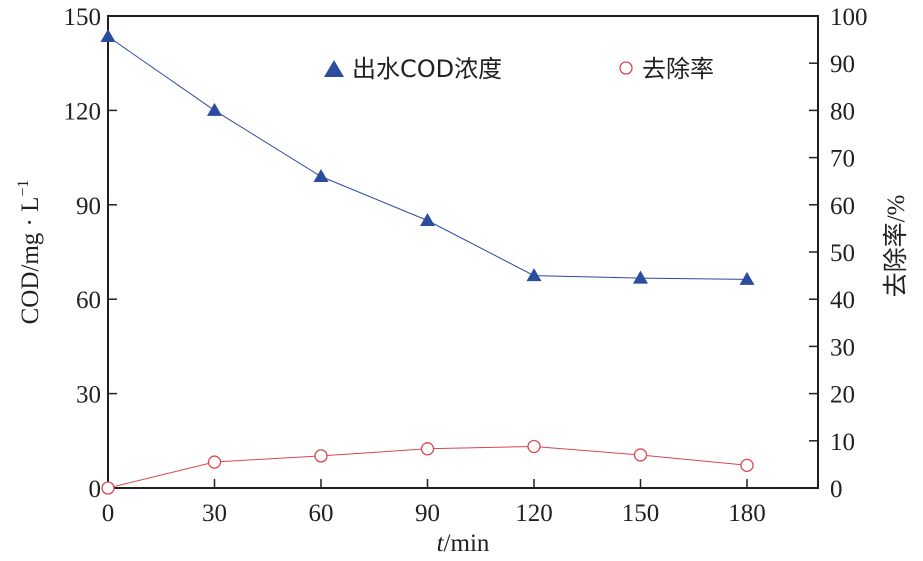  Describe the element at coordinates (842, 159) in the screenshot. I see `y-right-tick-label: 70` at that location.